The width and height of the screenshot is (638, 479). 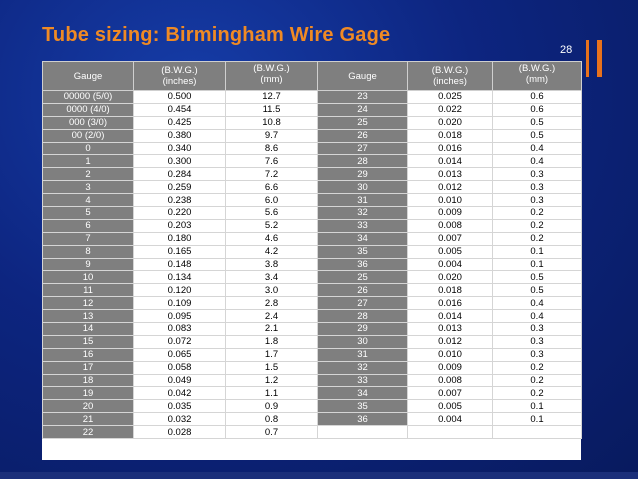 What do you see at coordinates (179, 316) in the screenshot?
I see `cell-inches: 0.095` at bounding box center [179, 316].